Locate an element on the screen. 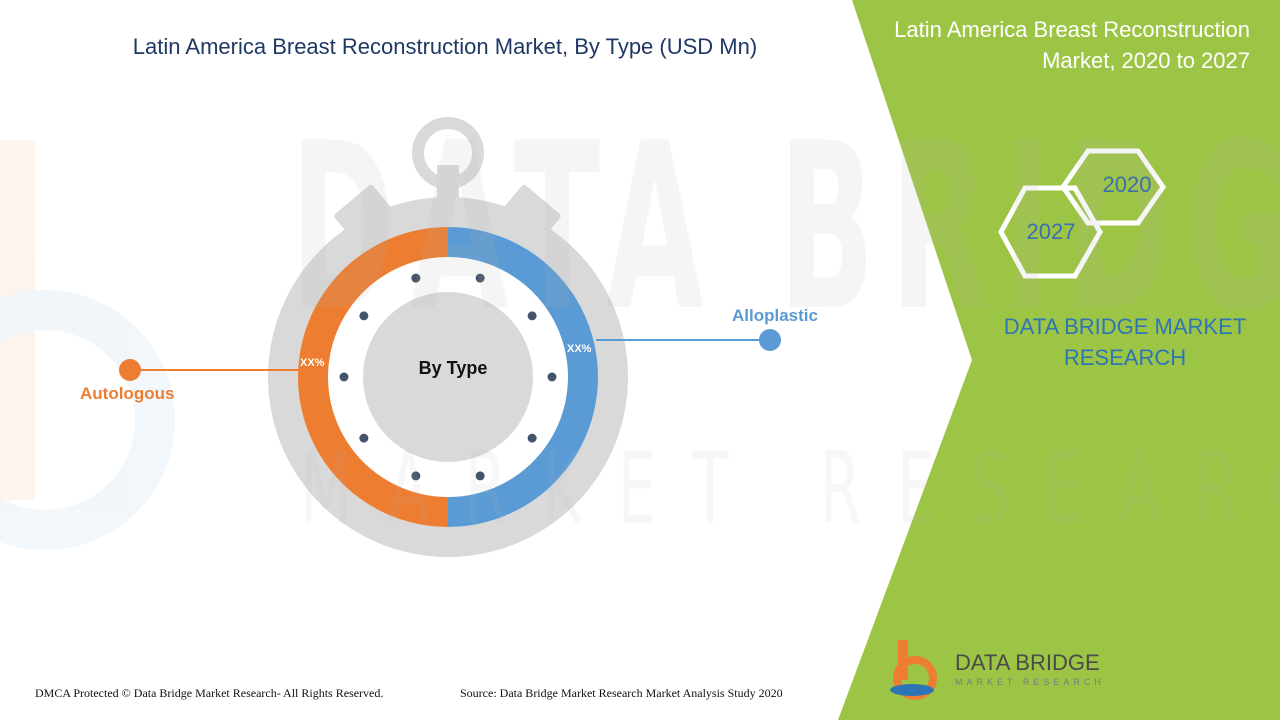 Image resolution: width=1280 pixels, height=720 pixels. brand-text: DATA BRIDGE MARKET RESEARCH is located at coordinates (1125, 342).